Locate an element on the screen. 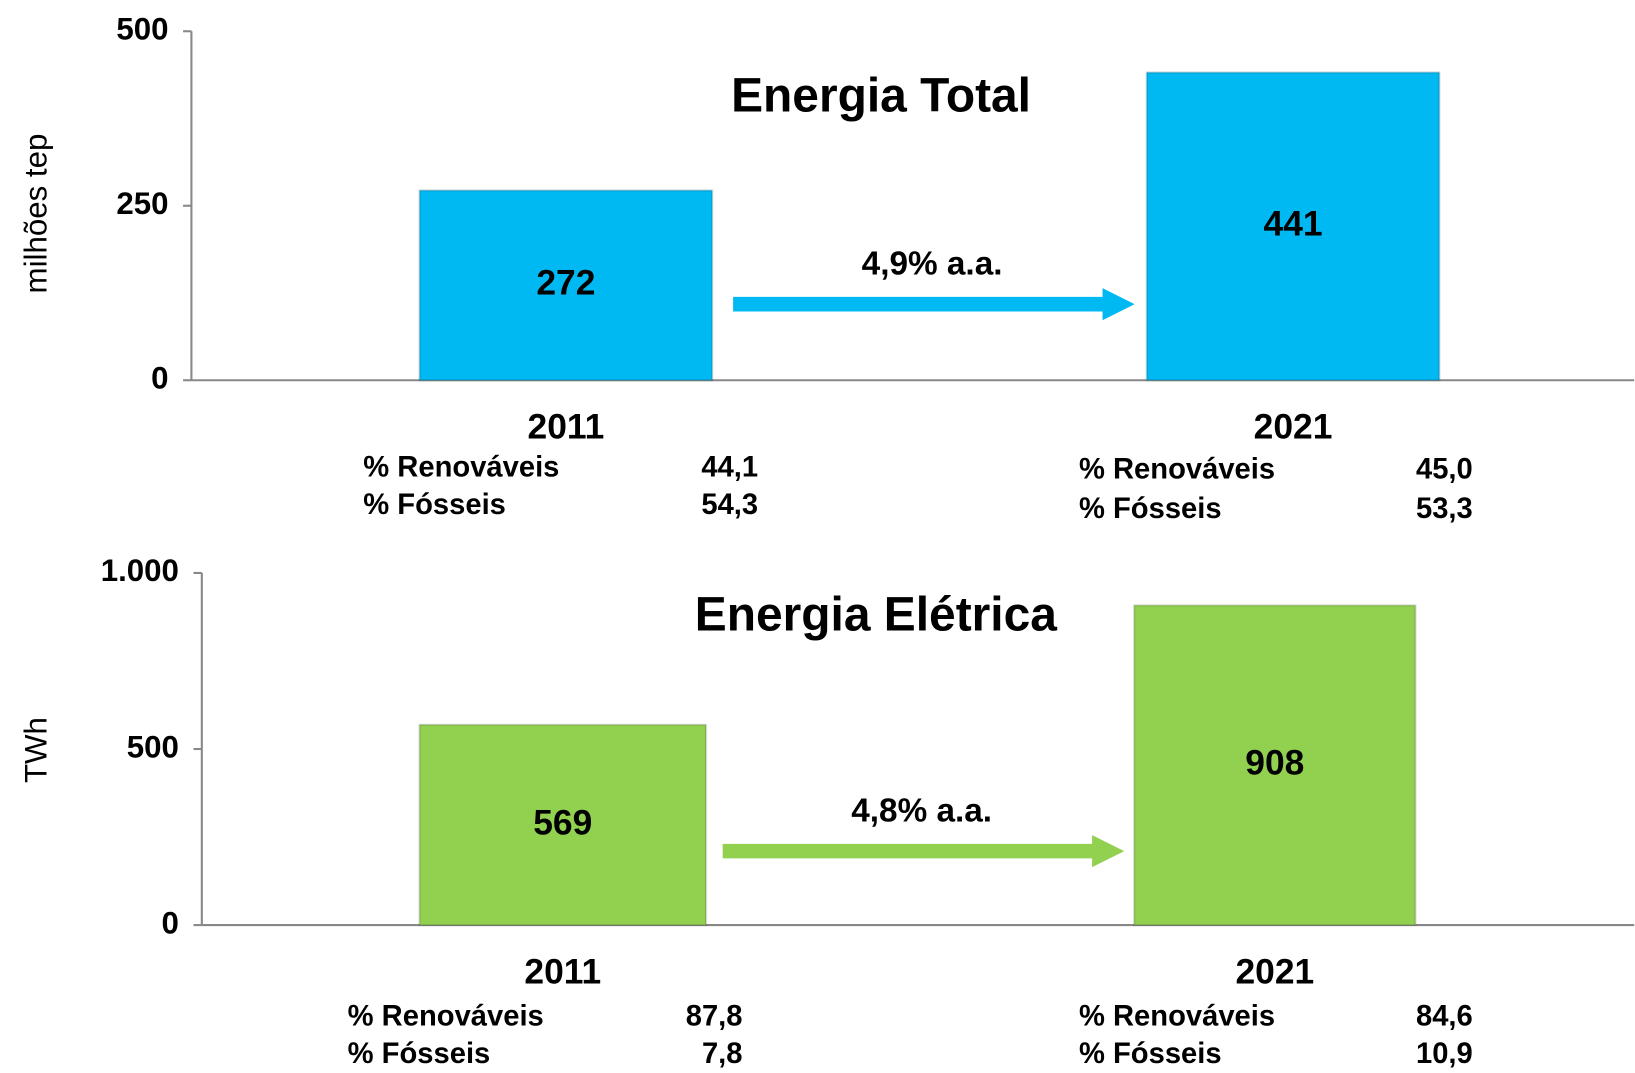  y-tick-label: 1.000 is located at coordinates (140, 570).